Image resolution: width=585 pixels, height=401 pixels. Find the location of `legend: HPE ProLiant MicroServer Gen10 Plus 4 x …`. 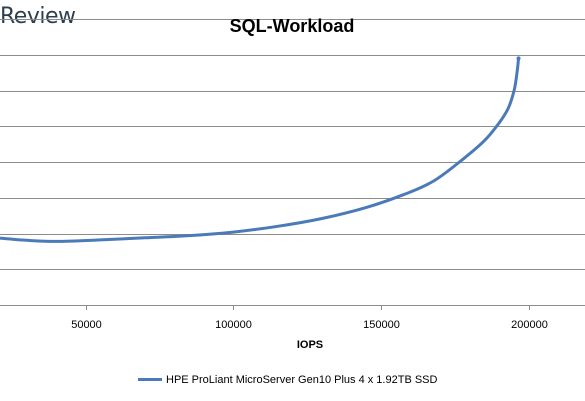

legend: HPE ProLiant MicroServer Gen10 Plus 4 x … is located at coordinates (288, 380).